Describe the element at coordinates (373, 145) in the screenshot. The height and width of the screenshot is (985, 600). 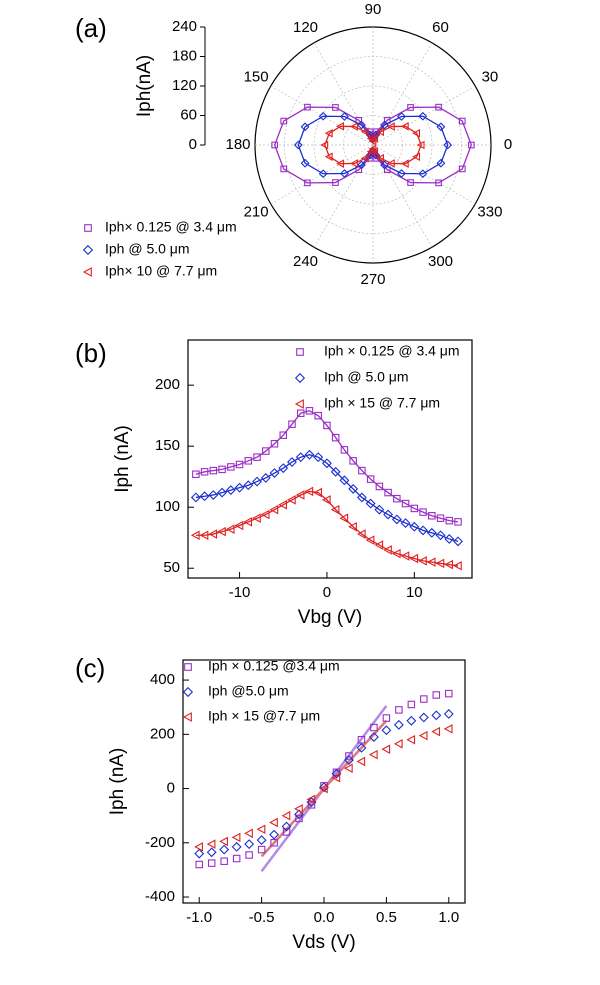
I see `grid-circle` at that location.